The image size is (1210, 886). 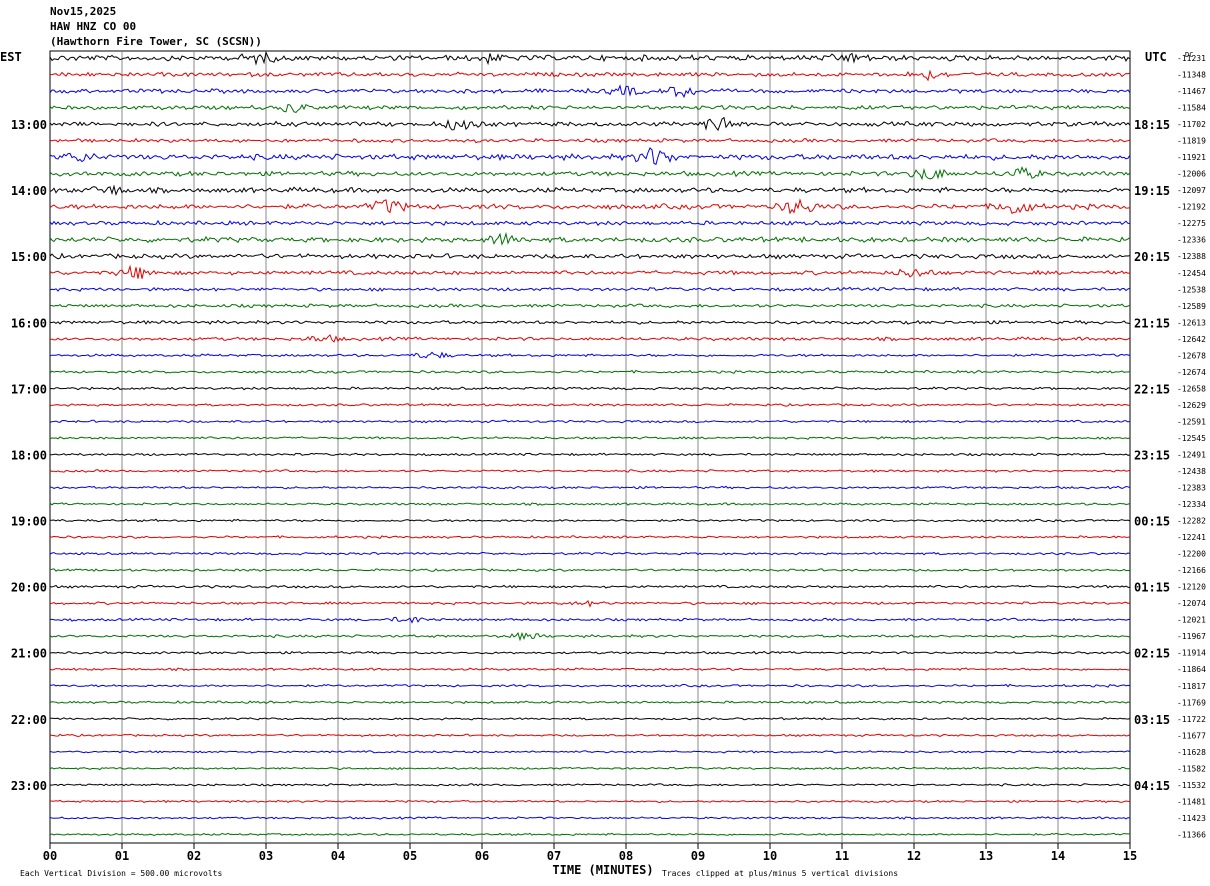 I want to click on dc-offset-label: -11481, so click(x=1191, y=801).